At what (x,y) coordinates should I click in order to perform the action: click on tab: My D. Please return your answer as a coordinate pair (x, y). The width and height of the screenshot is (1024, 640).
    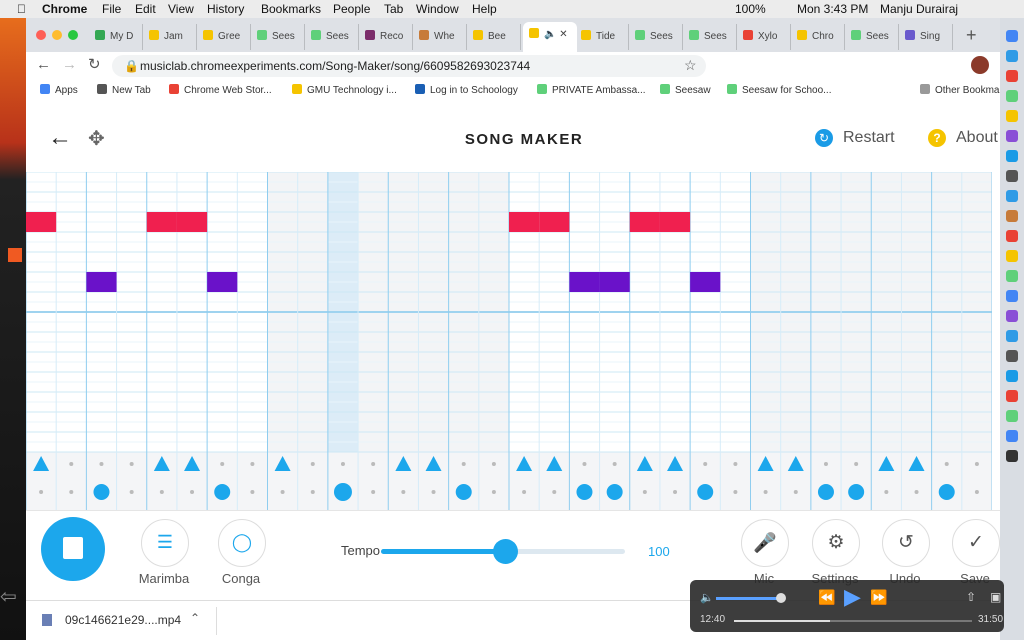
    Looking at the image, I should click on (116, 37).